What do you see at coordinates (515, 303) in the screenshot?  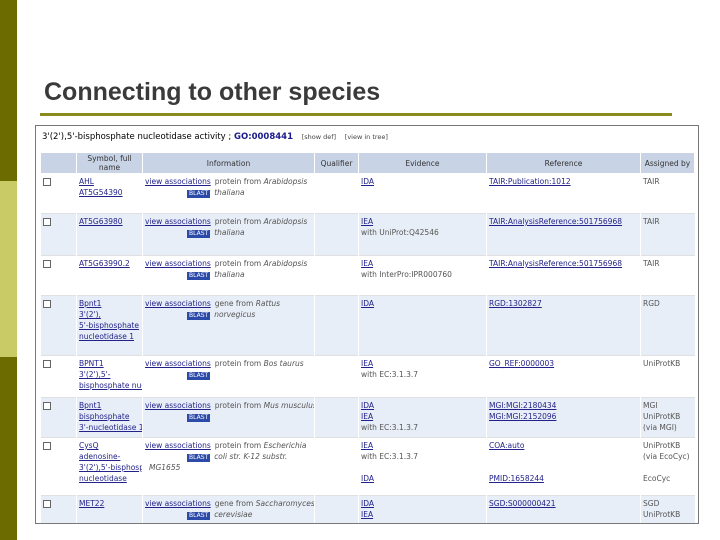 I see `reference-value: RGD:1302827` at bounding box center [515, 303].